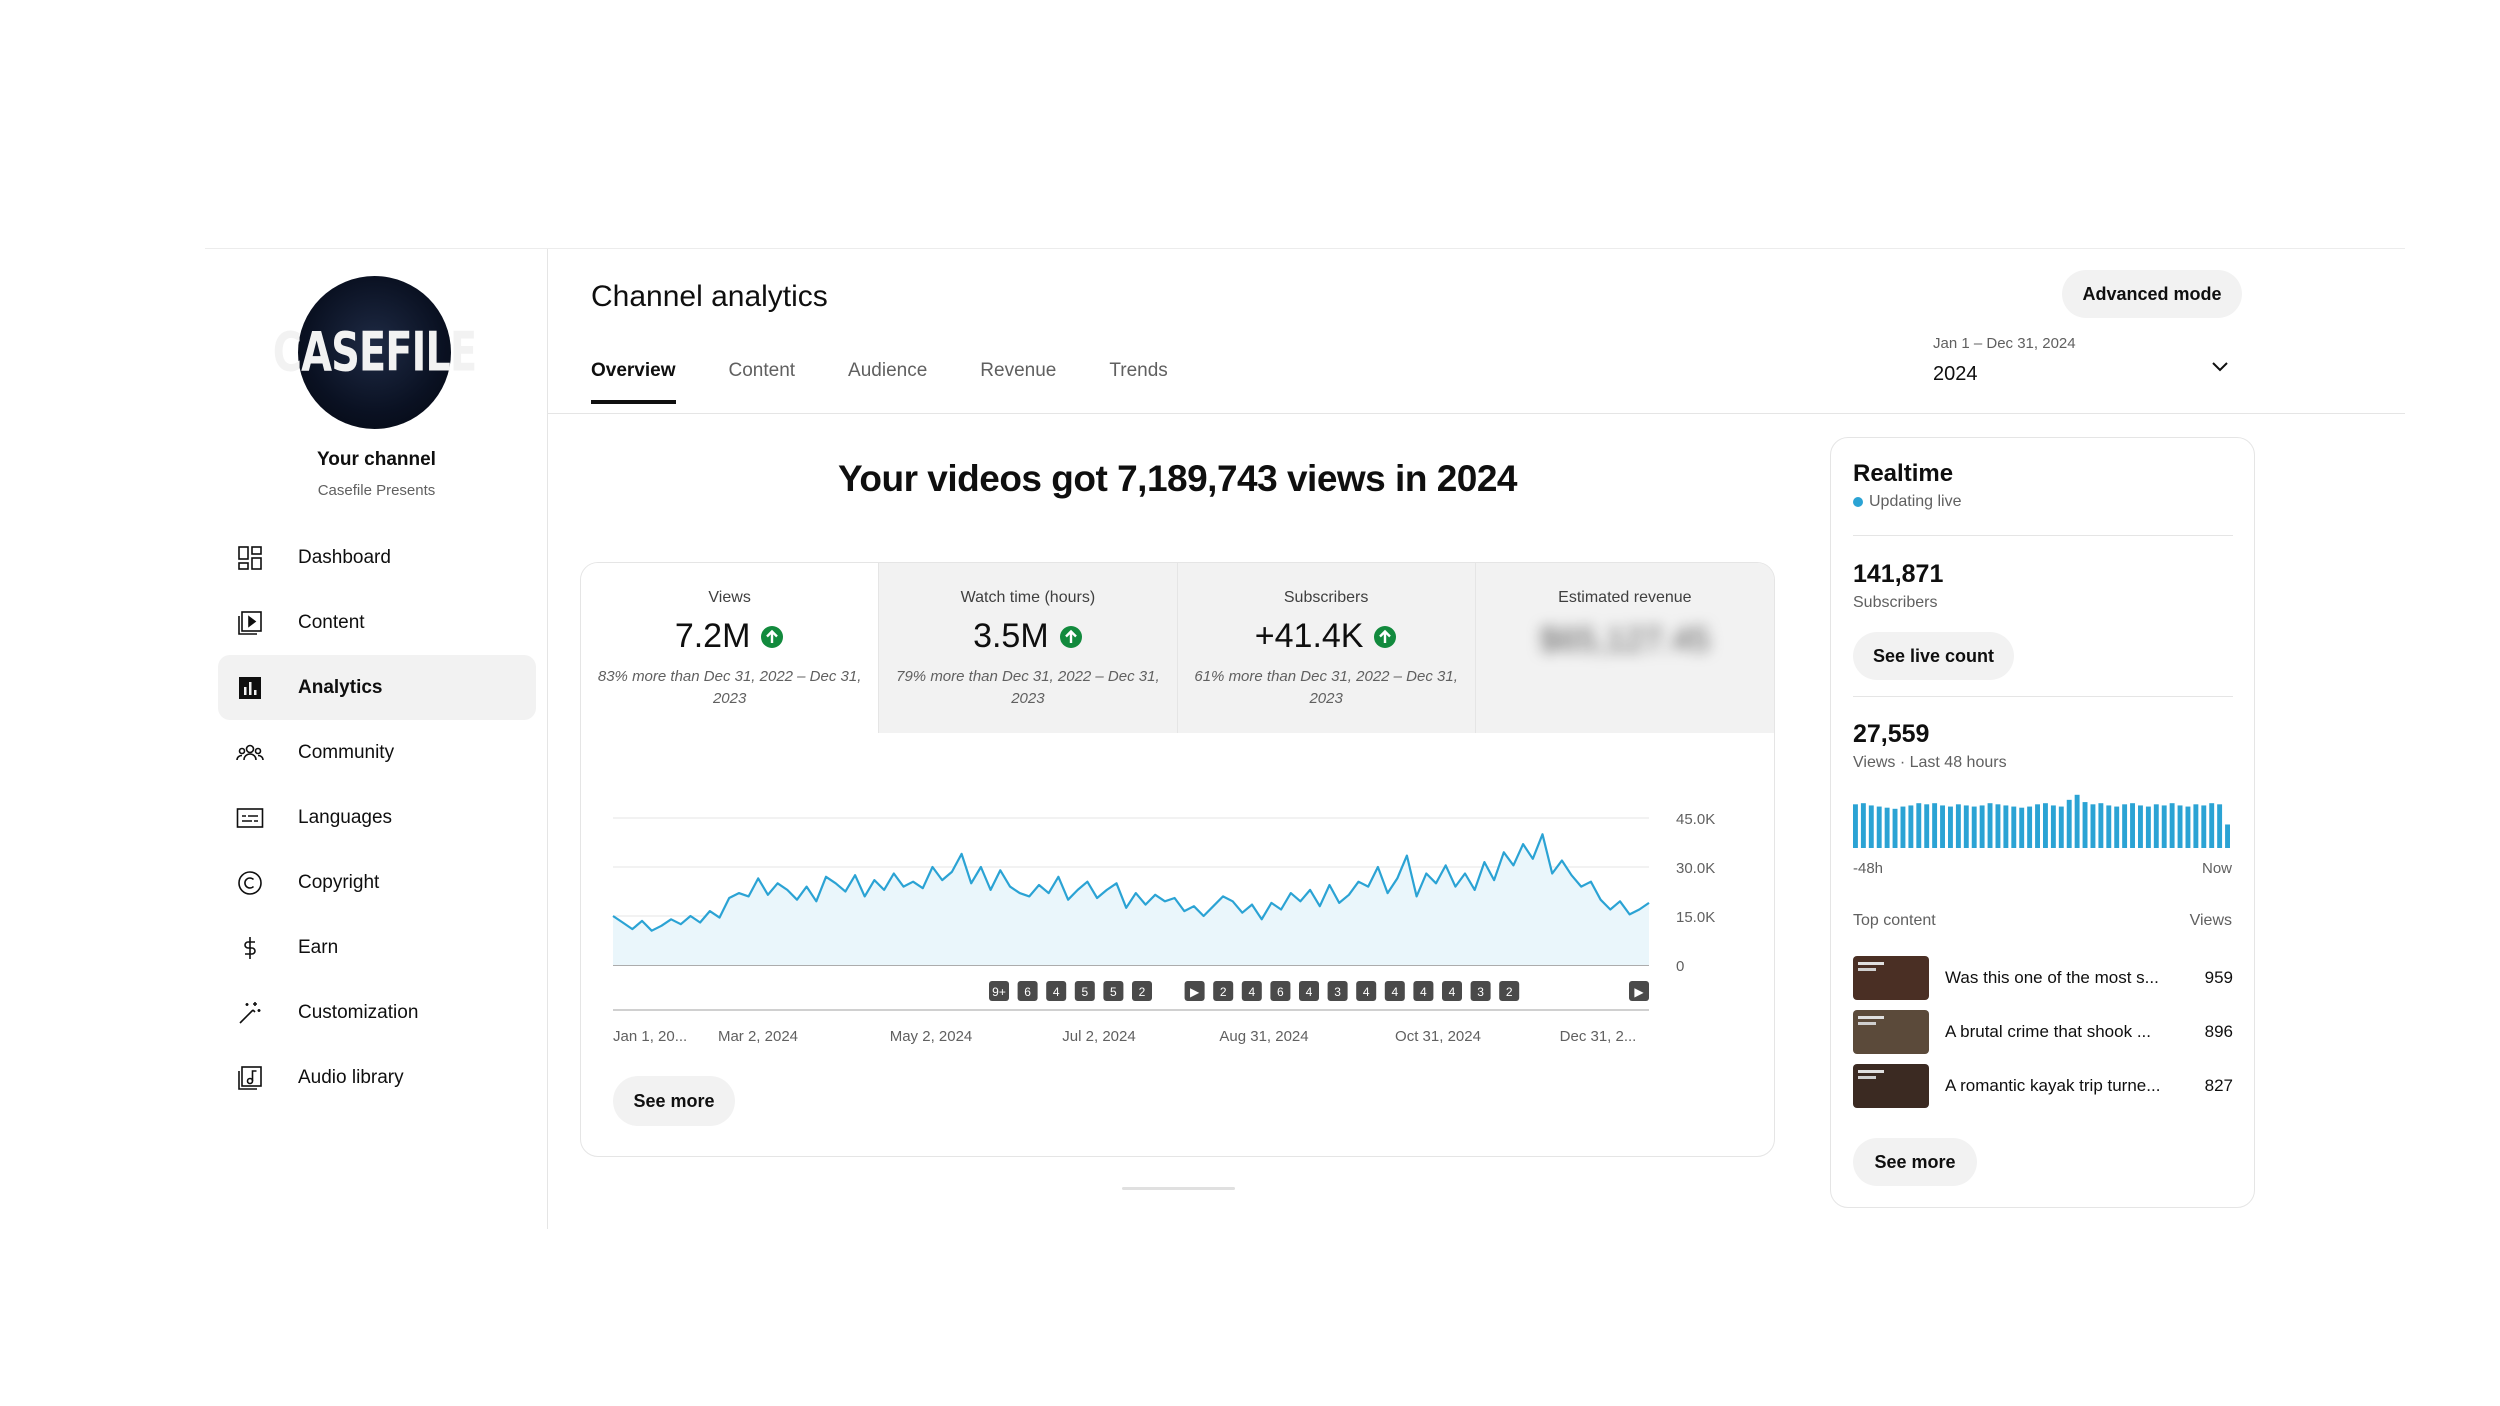  What do you see at coordinates (674, 1101) in the screenshot?
I see `see-more-button: See more` at bounding box center [674, 1101].